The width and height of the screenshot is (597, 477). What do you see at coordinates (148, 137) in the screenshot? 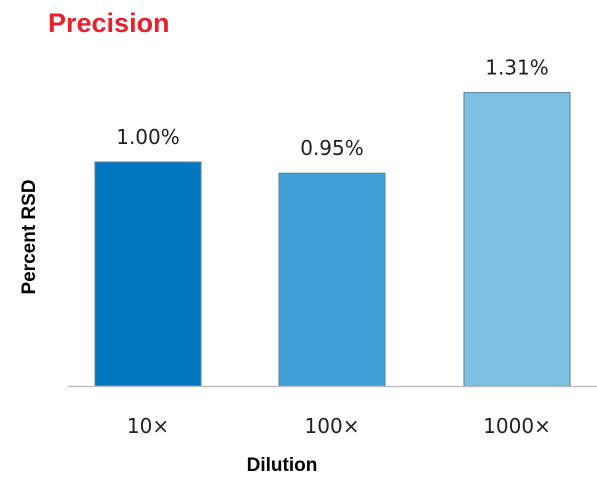
I see `data-label-1: 1.00%` at bounding box center [148, 137].